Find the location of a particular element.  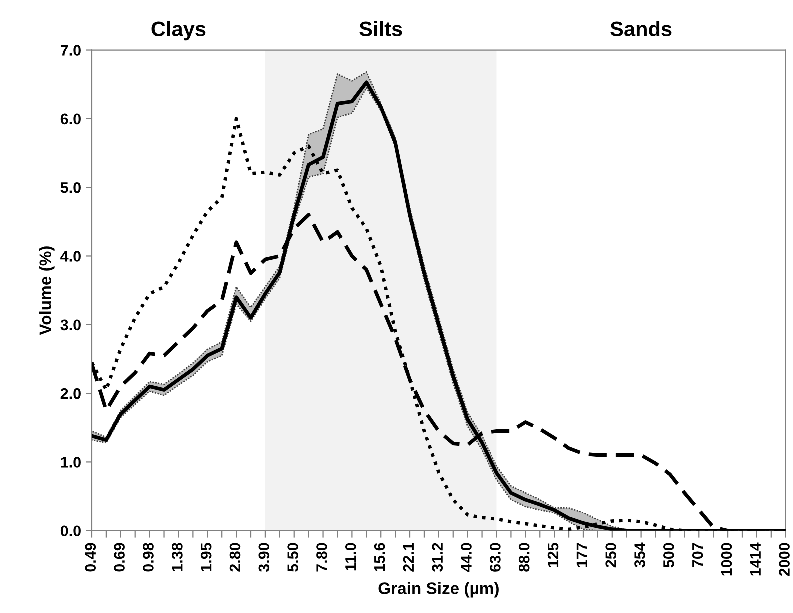

y-tick-label: 3.0 is located at coordinates (70, 325).